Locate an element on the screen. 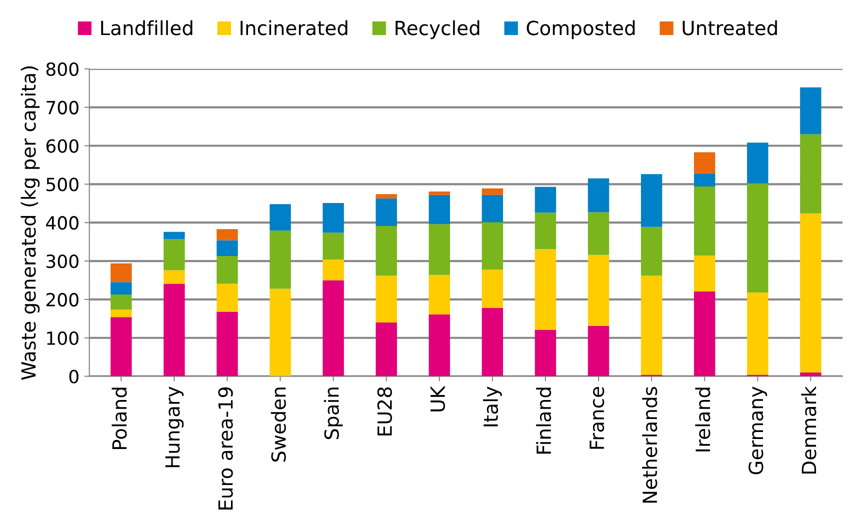 The image size is (851, 530). y-tick-label: 600 is located at coordinates (62, 146).